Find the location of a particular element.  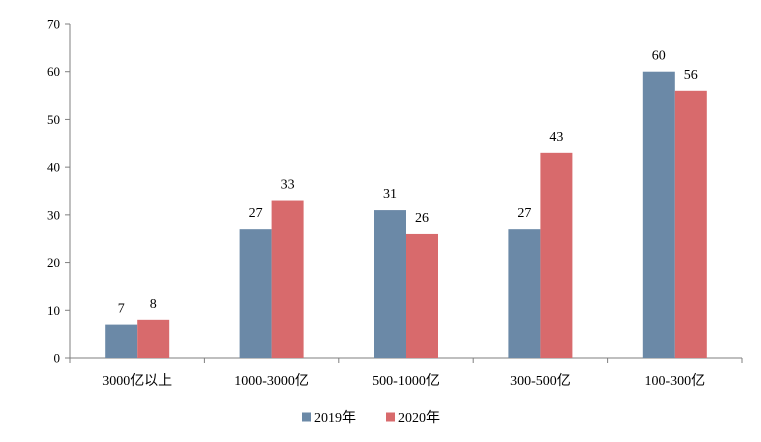

legend-label: 2019年 is located at coordinates (335, 418).